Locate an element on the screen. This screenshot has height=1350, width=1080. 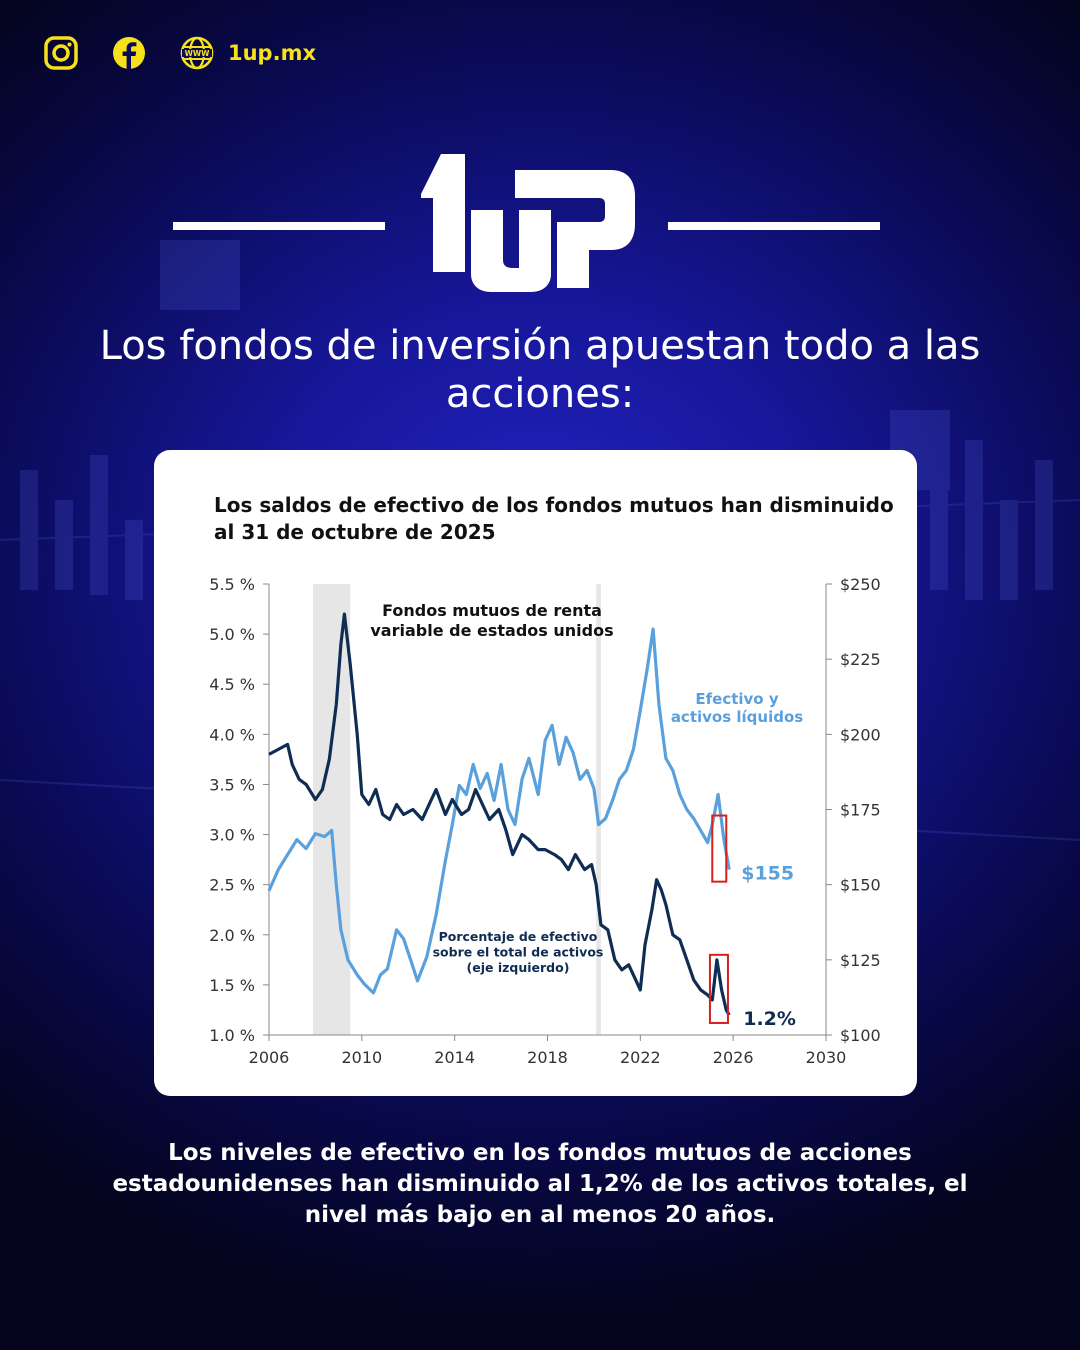
svg-text: WWW is located at coordinates (198, 53).